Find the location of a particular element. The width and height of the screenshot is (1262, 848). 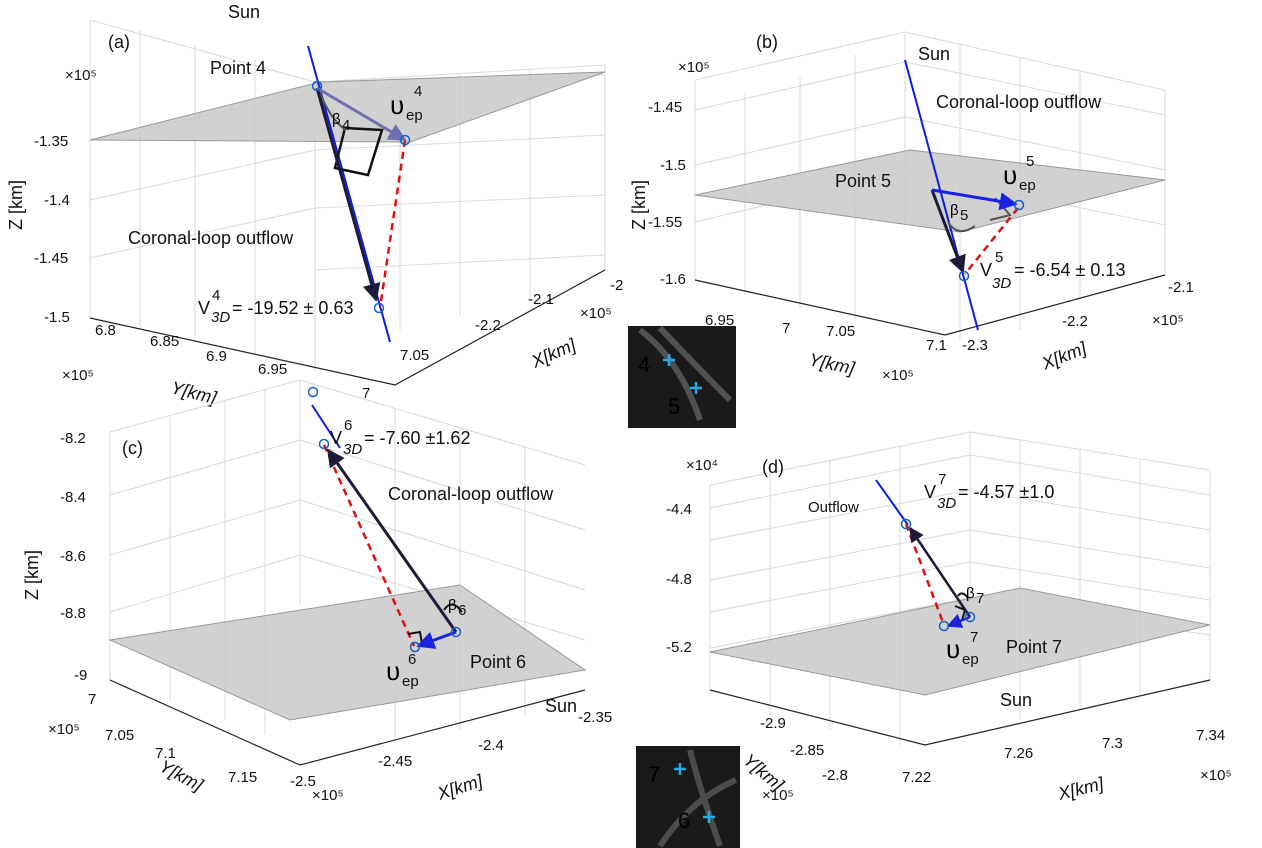

panel-c-z-tick-1: -8.4 is located at coordinates (73, 497).